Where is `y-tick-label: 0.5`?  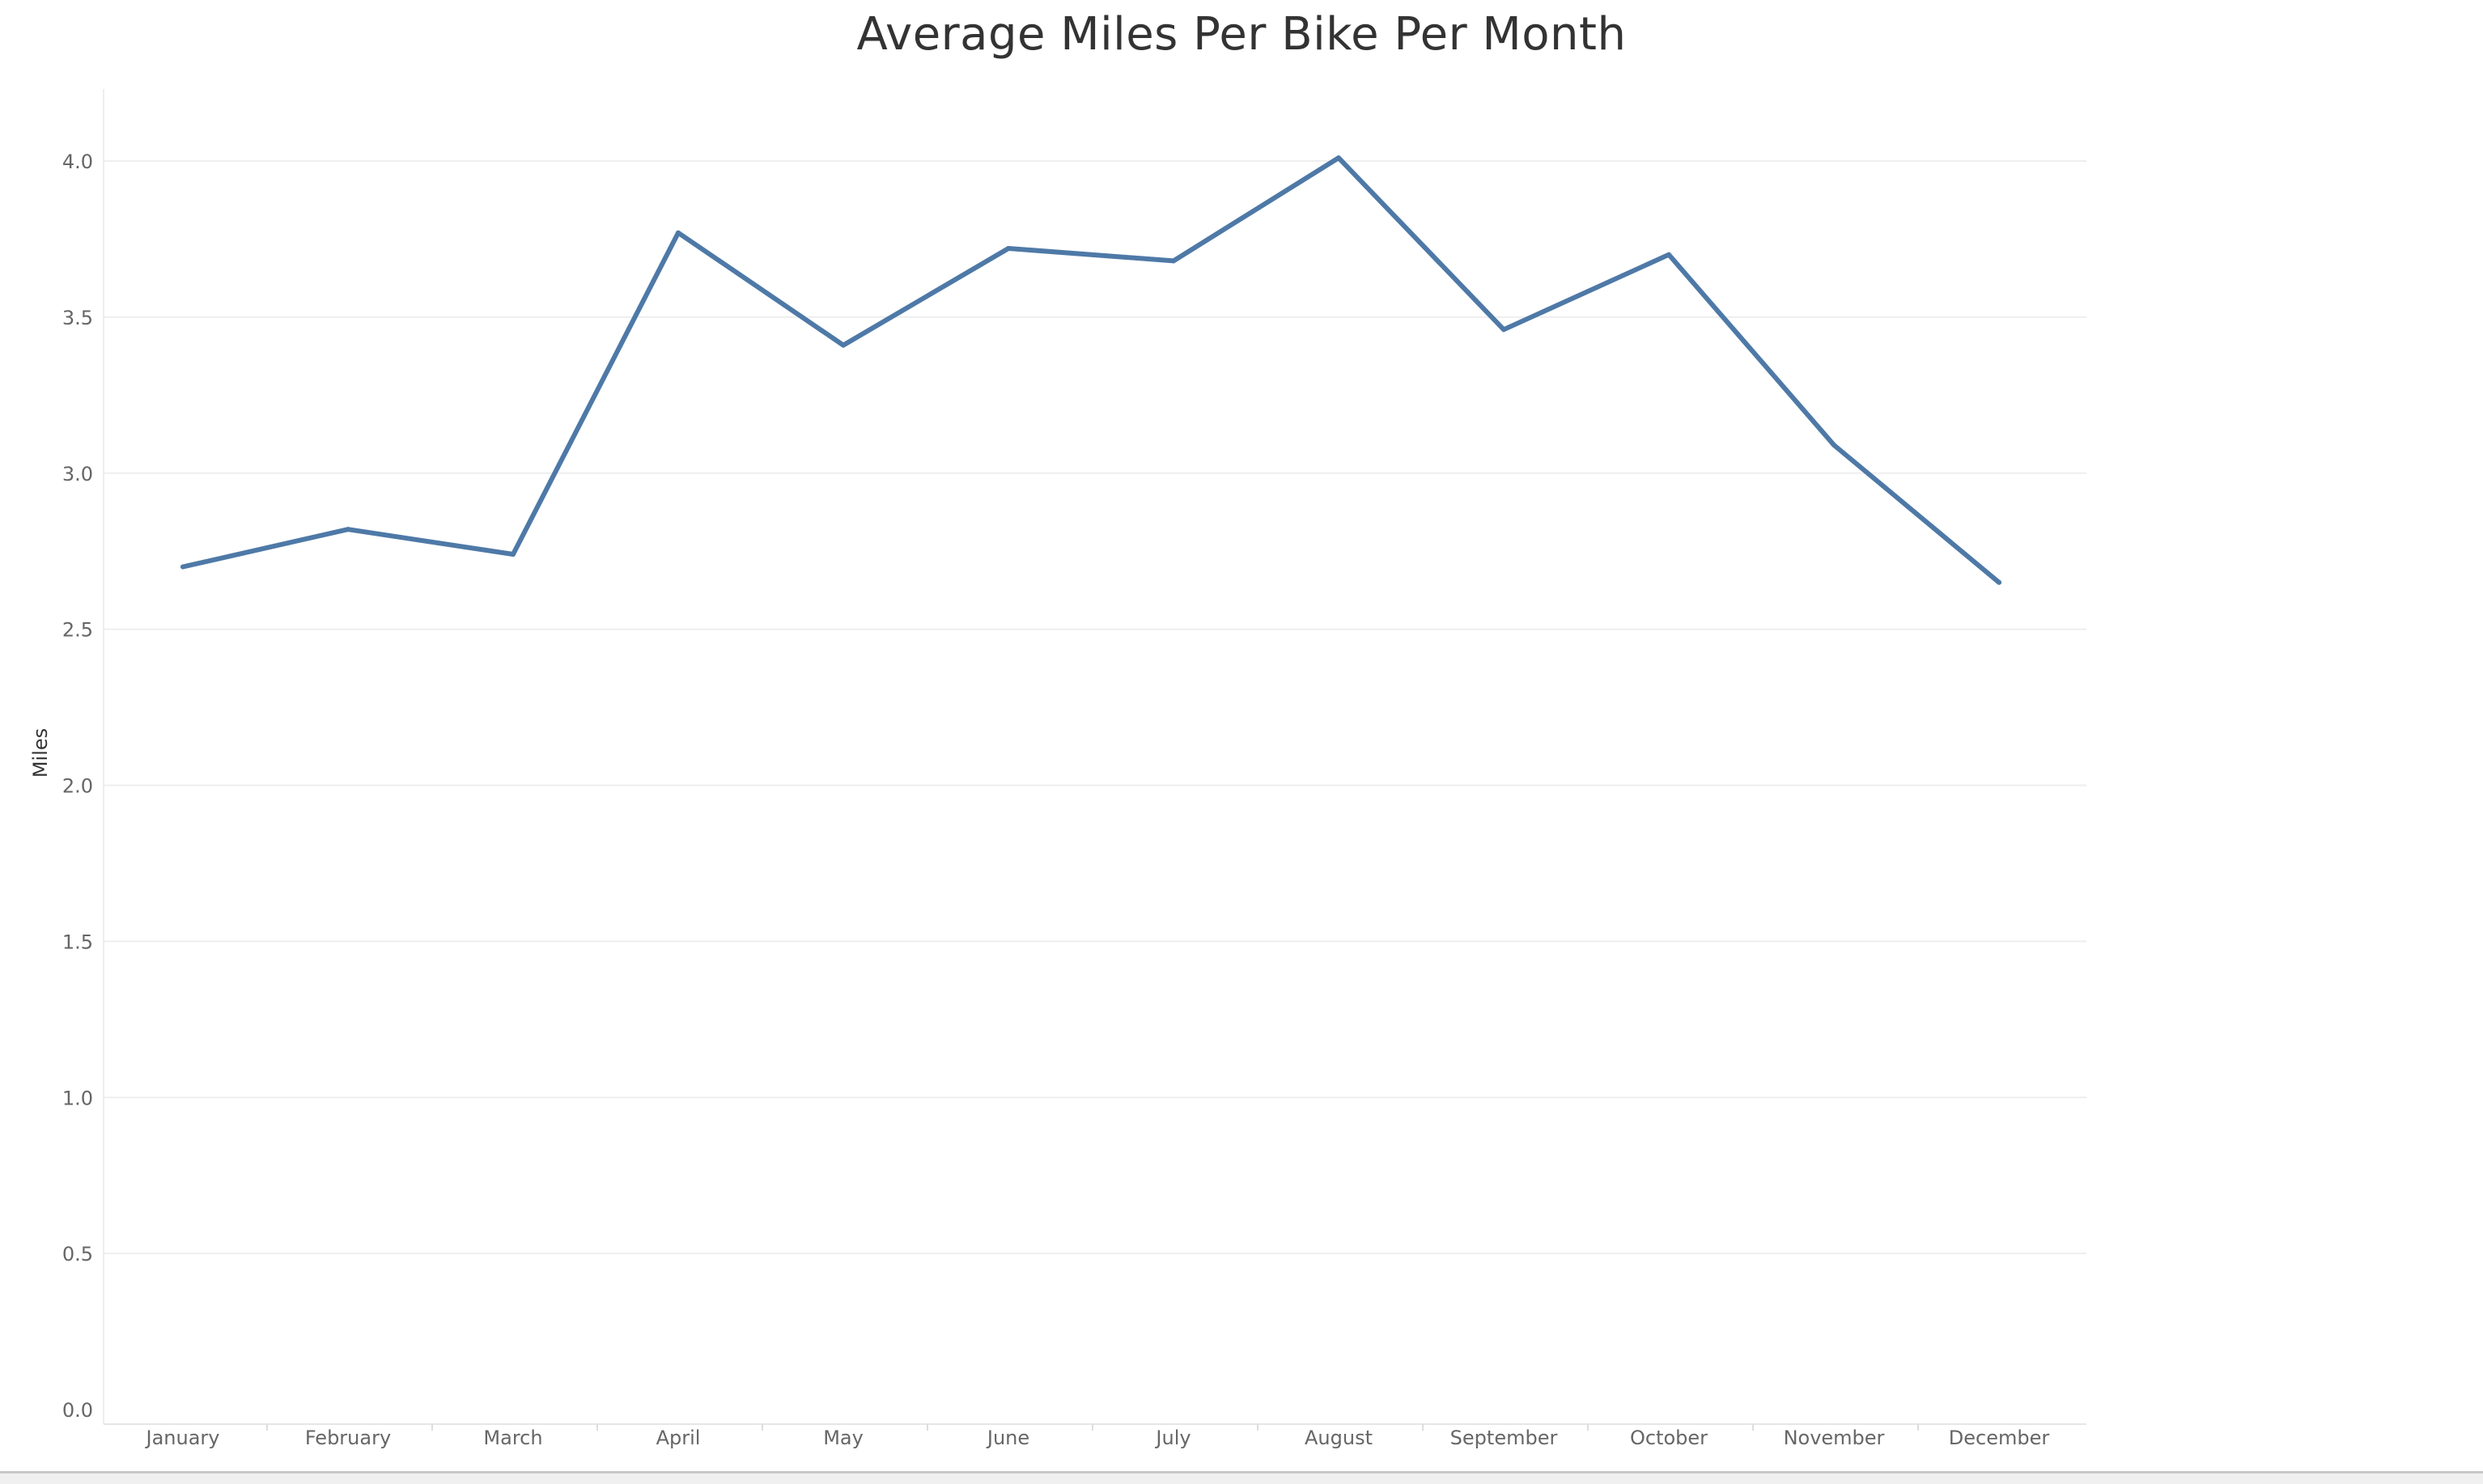
y-tick-label: 0.5 is located at coordinates (77, 1254).